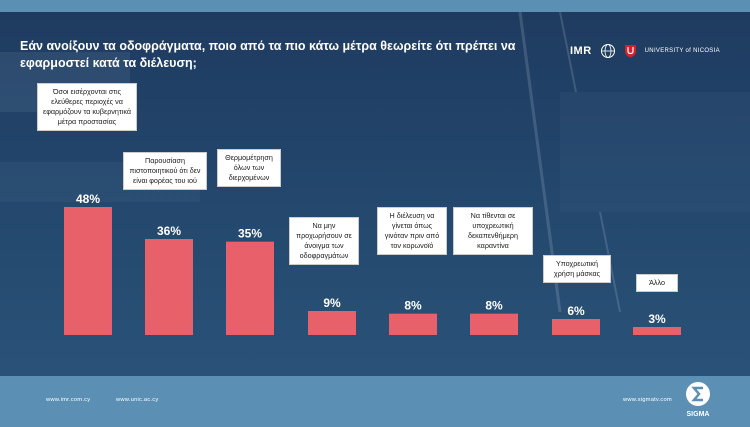 This screenshot has height=427, width=750. What do you see at coordinates (630, 51) in the screenshot?
I see `unic-shield-icon` at bounding box center [630, 51].